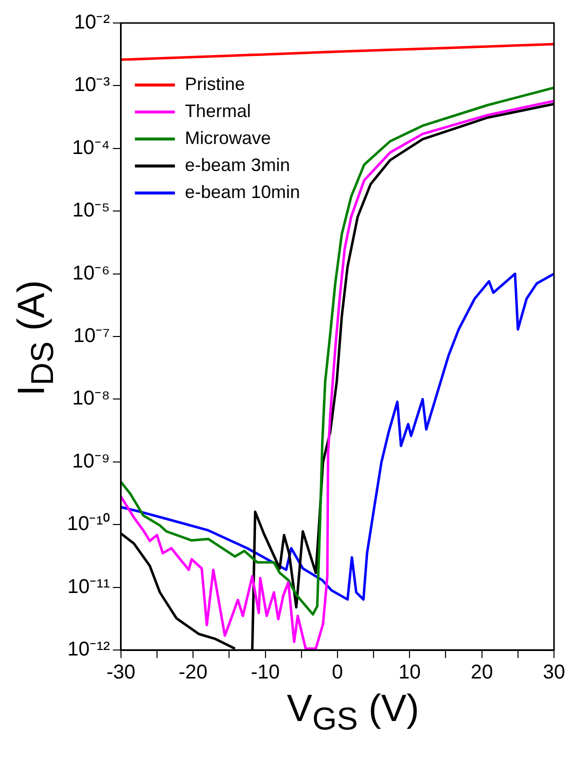 The width and height of the screenshot is (586, 780). Describe the element at coordinates (217, 110) in the screenshot. I see `legend-label: Thermal` at that location.